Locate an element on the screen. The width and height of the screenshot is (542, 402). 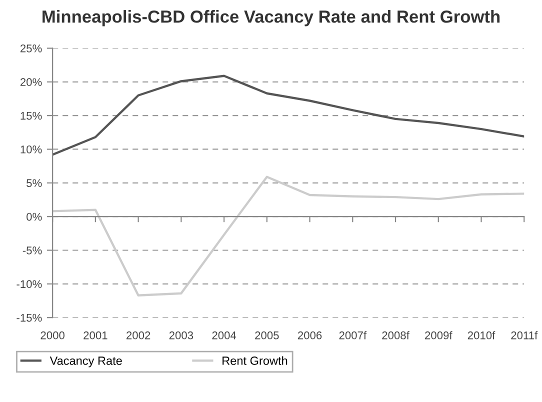
legend-label: Vacancy Rate is located at coordinates (86, 362).